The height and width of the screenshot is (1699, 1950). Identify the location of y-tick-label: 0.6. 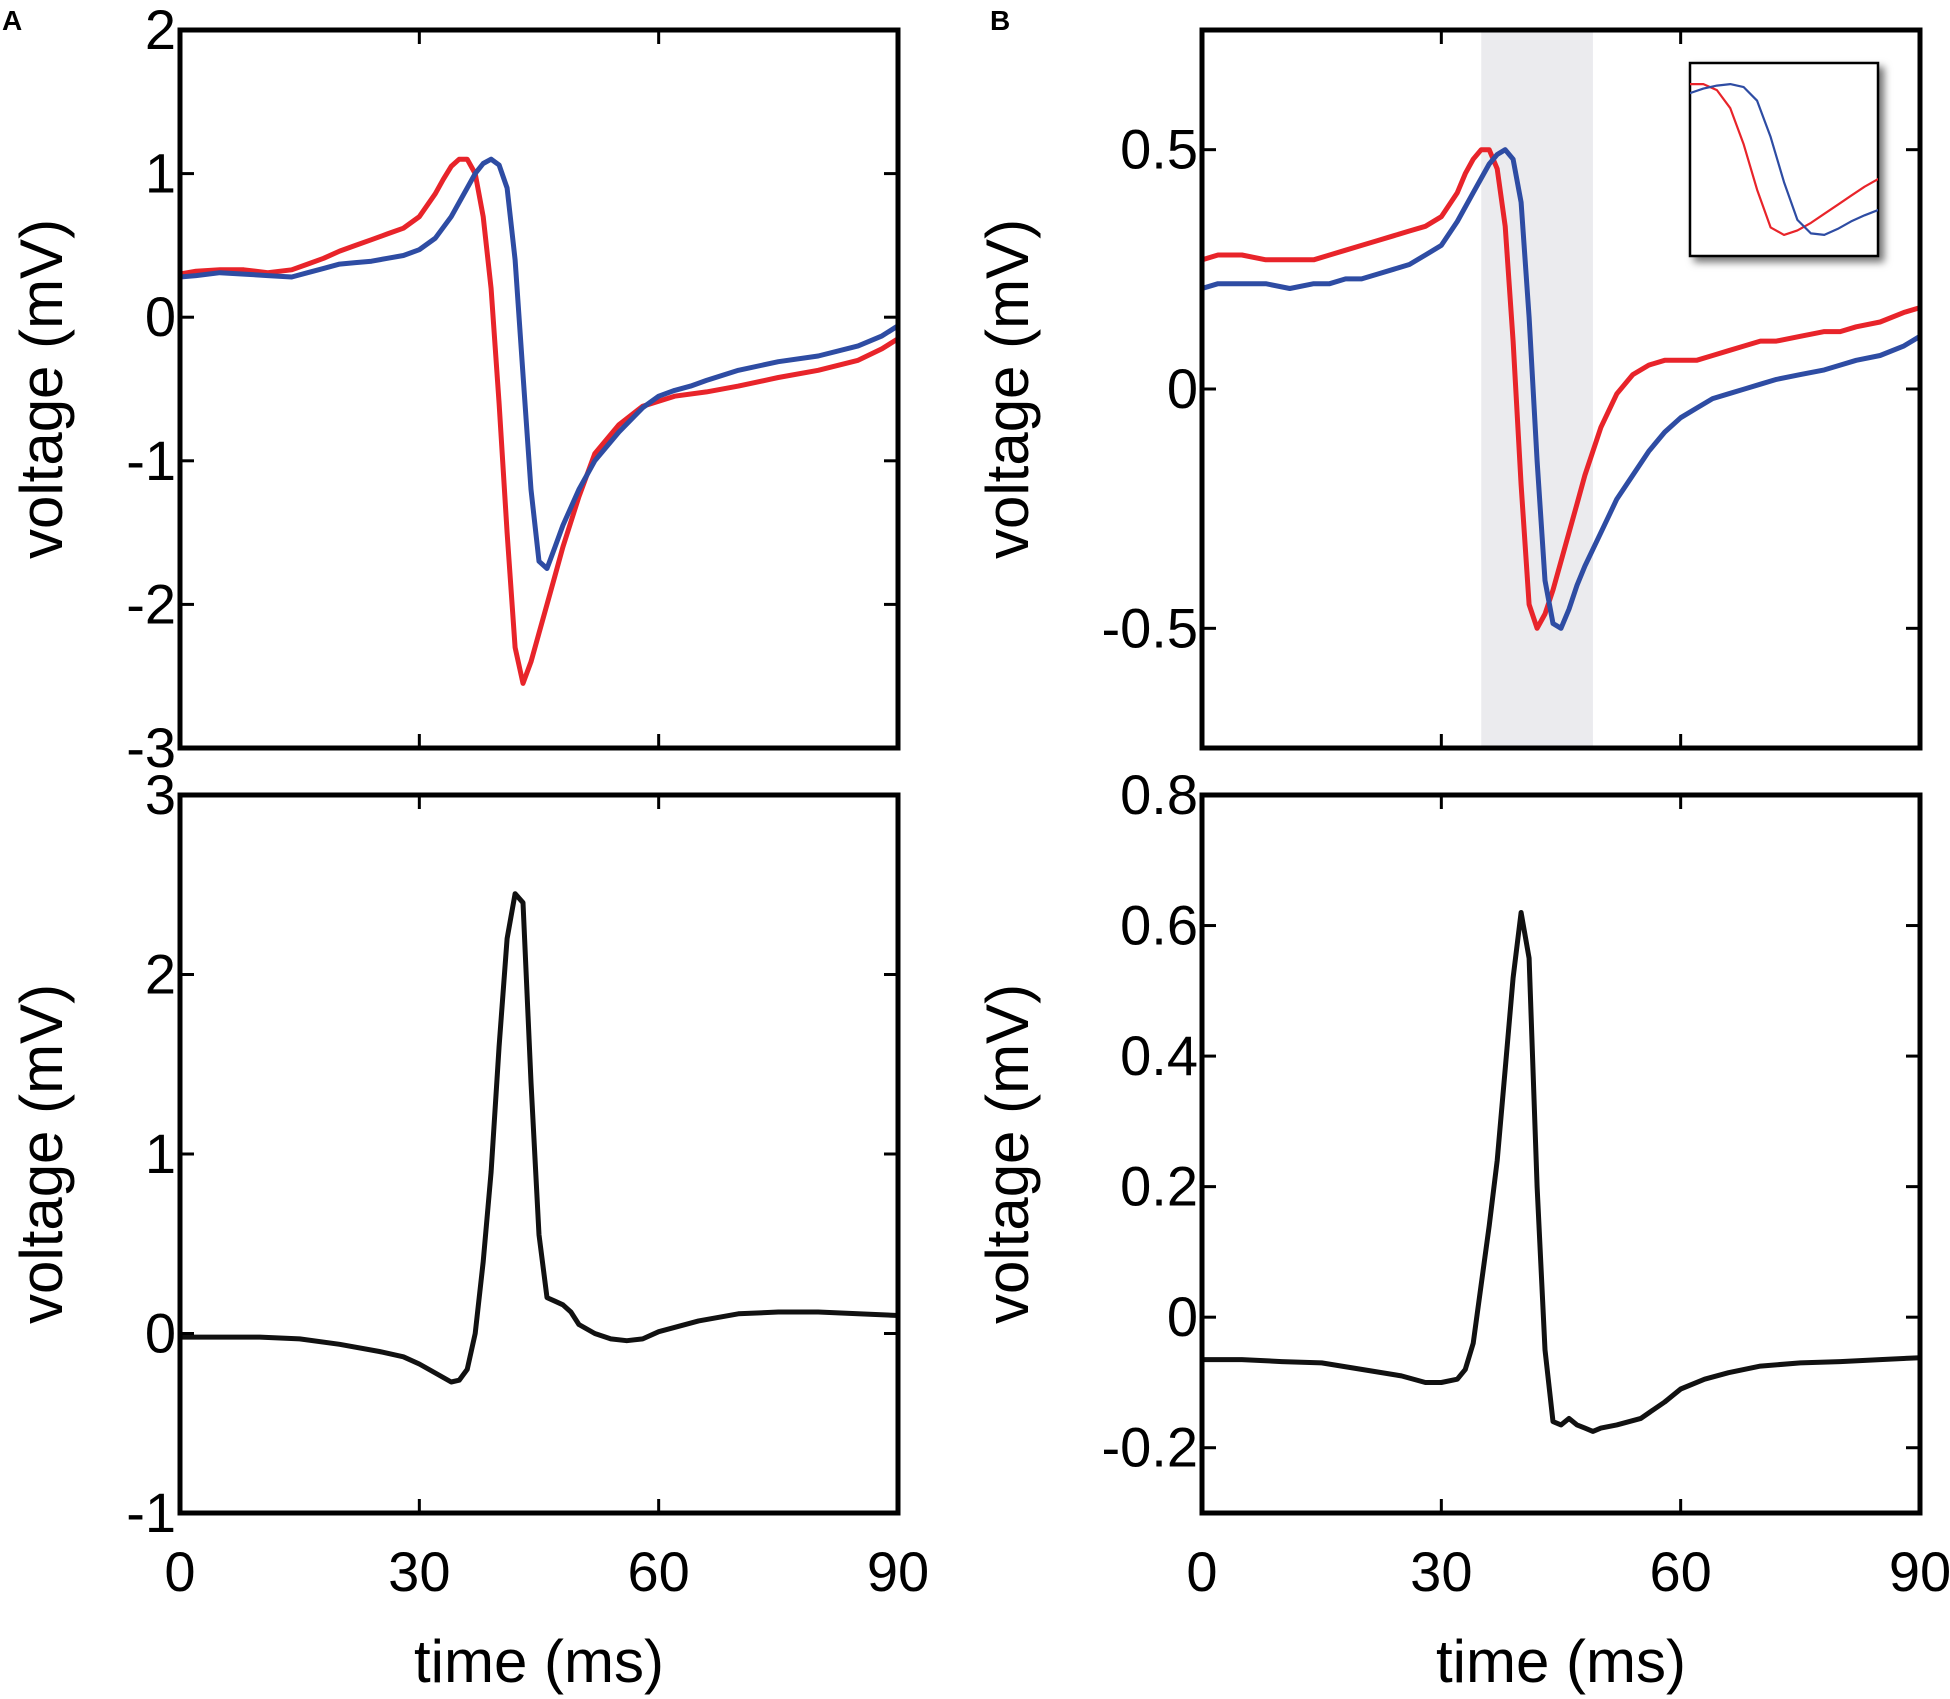
(1159, 925).